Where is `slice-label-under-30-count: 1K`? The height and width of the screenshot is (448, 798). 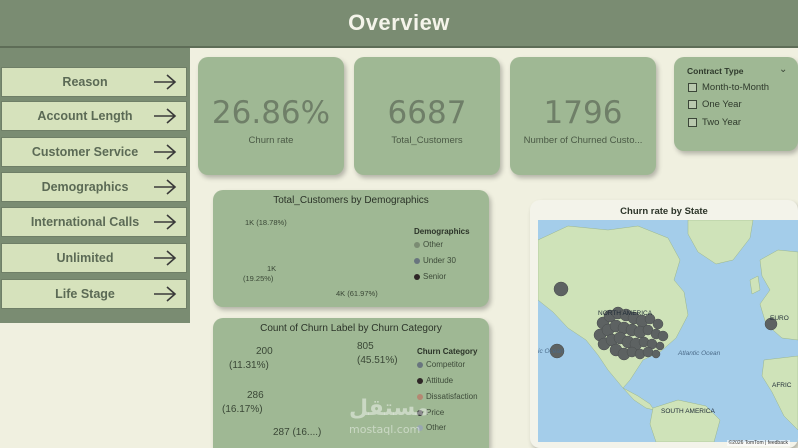
slice-label-under-30-count: 1K is located at coordinates (272, 268).